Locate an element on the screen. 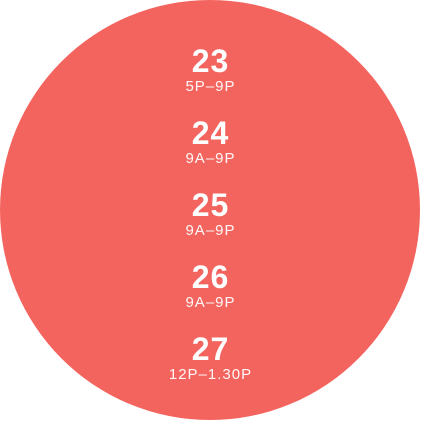 The image size is (421, 422). schedule-entry: 23 5P–9P is located at coordinates (210, 79).